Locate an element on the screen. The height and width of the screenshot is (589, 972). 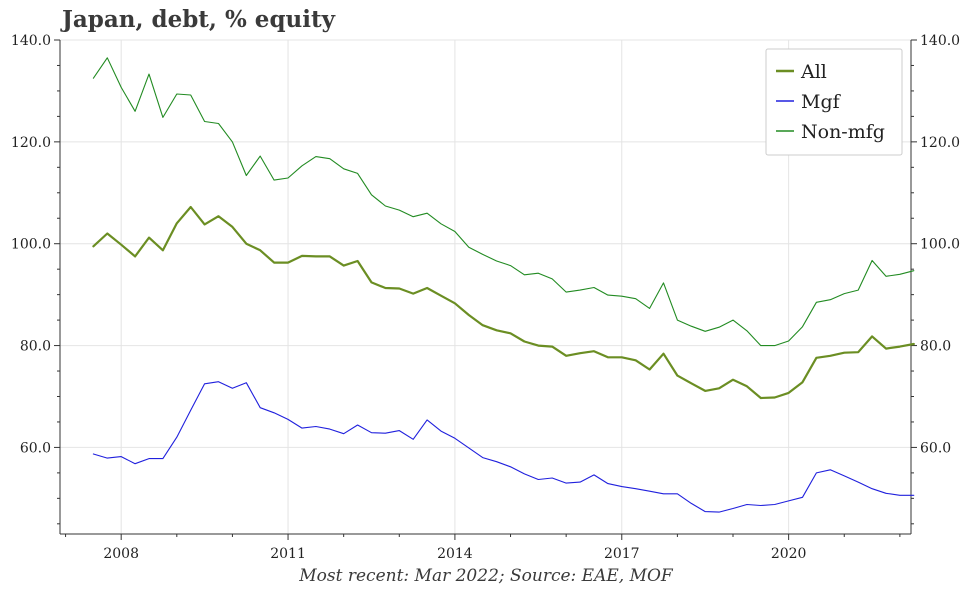
y-tick-label-right: 140.0 is located at coordinates (940, 41).